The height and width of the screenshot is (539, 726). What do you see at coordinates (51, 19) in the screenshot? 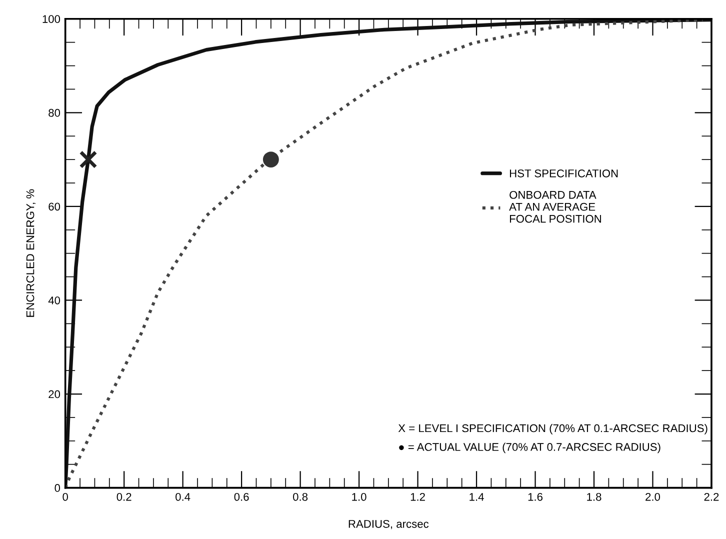
I see `y-tick-label: 100` at bounding box center [51, 19].